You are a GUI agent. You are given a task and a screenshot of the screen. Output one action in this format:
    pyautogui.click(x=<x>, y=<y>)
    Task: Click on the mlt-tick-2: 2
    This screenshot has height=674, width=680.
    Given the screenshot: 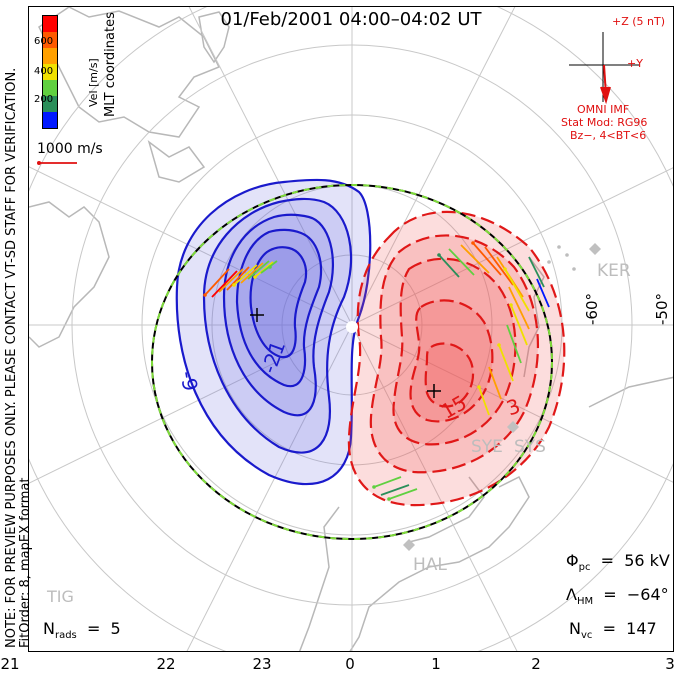 What is the action you would take?
    pyautogui.click(x=536, y=664)
    